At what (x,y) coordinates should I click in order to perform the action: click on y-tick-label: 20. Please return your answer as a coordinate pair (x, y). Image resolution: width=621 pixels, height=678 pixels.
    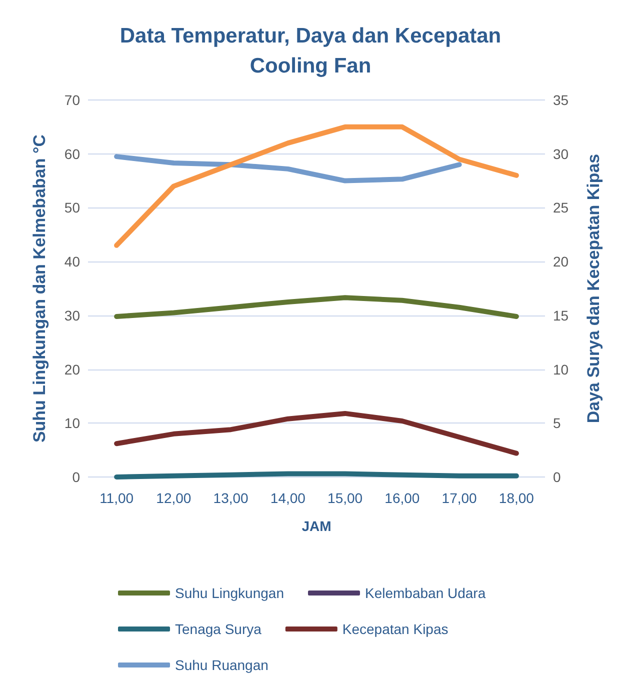
    Looking at the image, I should click on (72, 369).